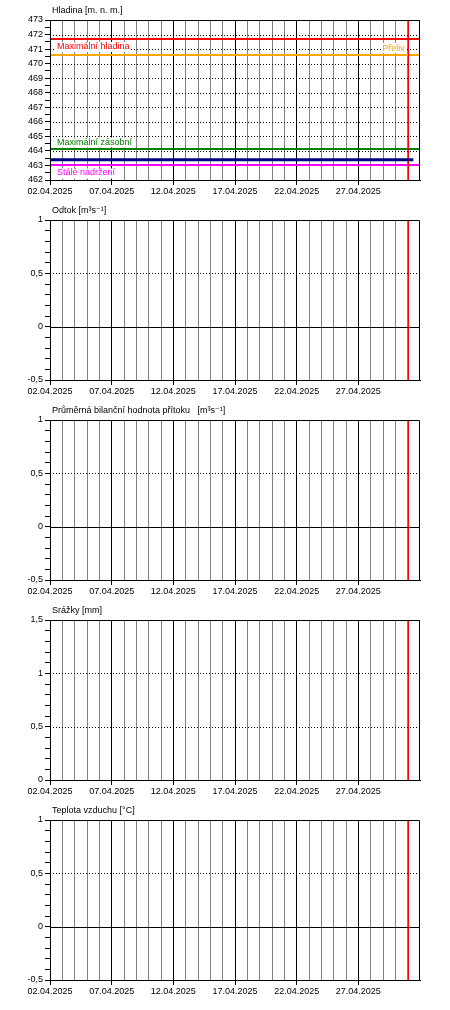 The width and height of the screenshot is (450, 1010). What do you see at coordinates (35, 48) in the screenshot?
I see `y-tick-label: 471` at bounding box center [35, 48].